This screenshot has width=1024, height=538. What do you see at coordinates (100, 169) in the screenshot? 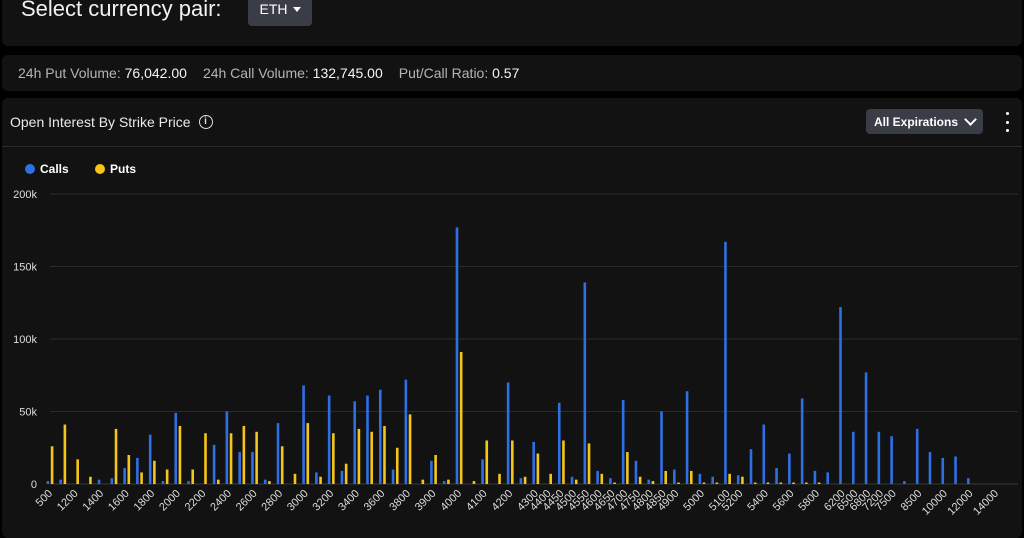
I see `legend-marker-puts` at bounding box center [100, 169].